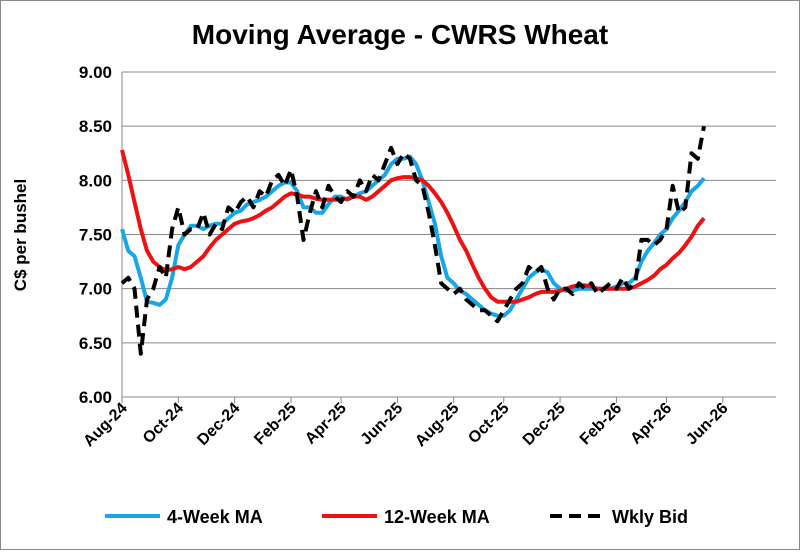  I want to click on legend-label: 4-Week MA, so click(215, 517).